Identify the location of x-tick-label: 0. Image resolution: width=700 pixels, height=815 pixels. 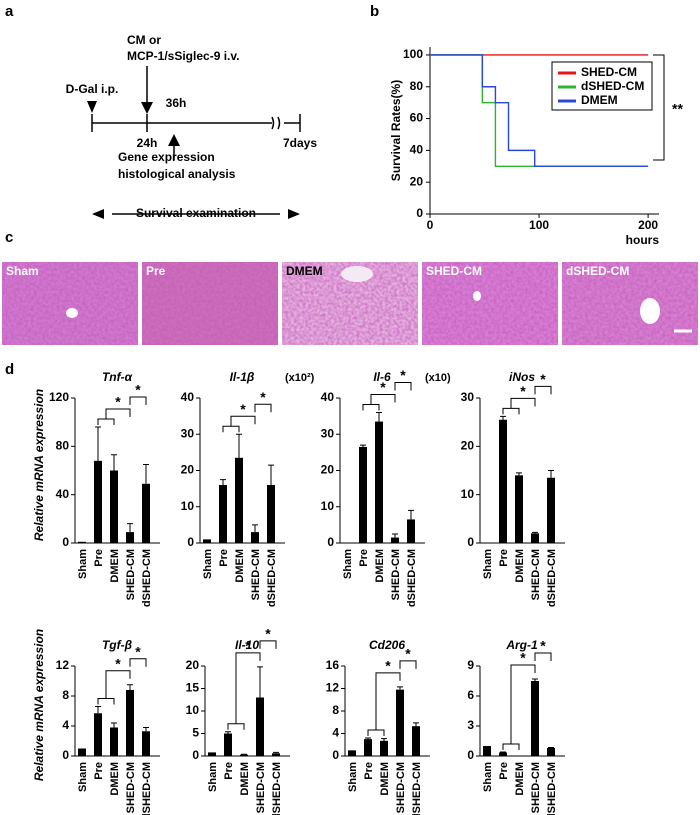
(430, 225).